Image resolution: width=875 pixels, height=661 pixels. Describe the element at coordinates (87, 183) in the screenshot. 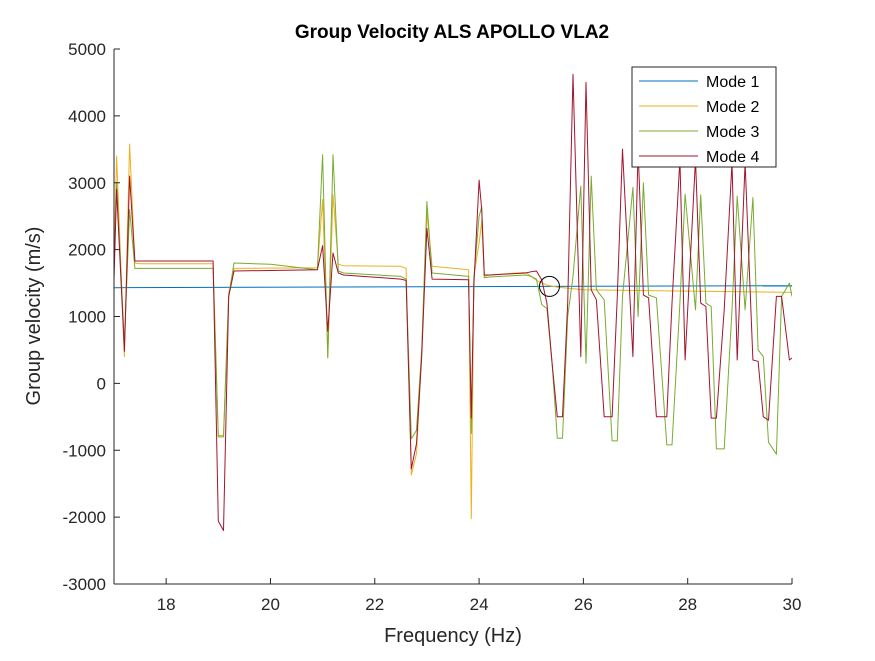

I see `y-tick-label: 3000` at that location.